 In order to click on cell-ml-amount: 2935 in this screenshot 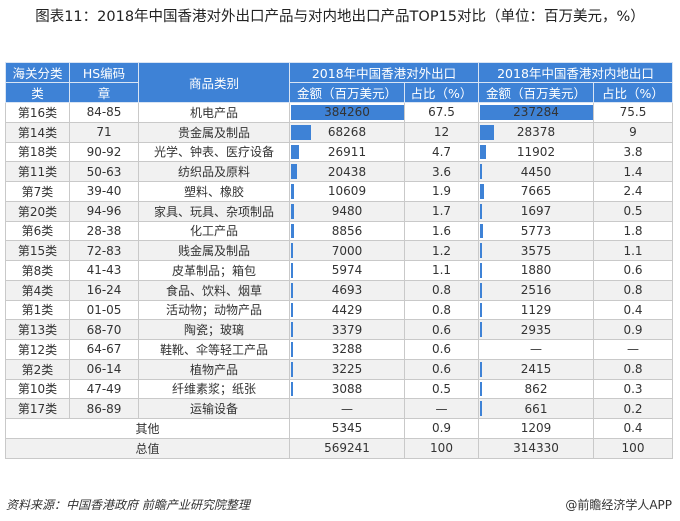, I will do `click(536, 329)`.